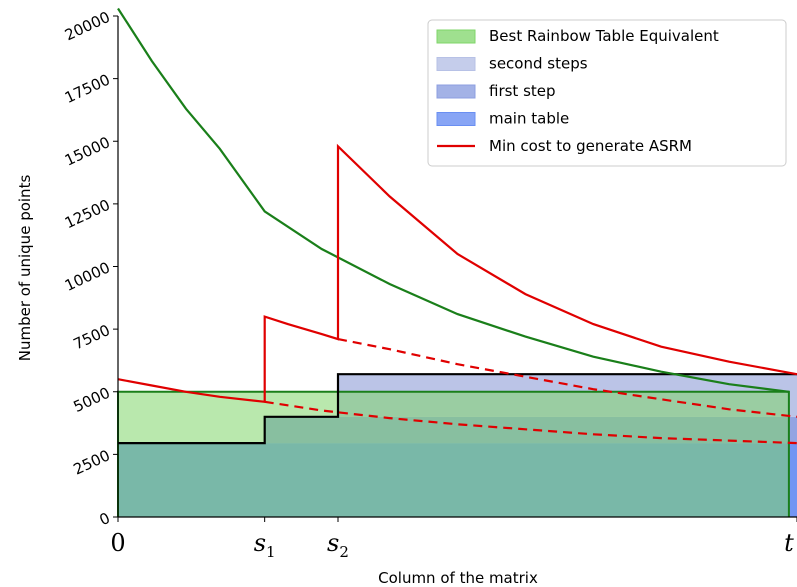 The height and width of the screenshot is (587, 797). Describe the element at coordinates (522, 91) in the screenshot. I see `legend-label: first step` at that location.